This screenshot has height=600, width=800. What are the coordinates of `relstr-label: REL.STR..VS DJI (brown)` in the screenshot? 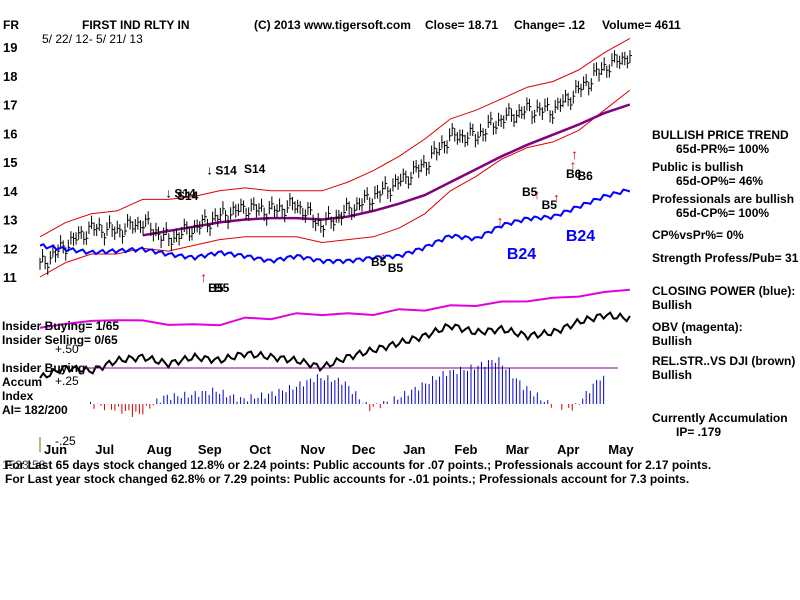 It's located at (724, 361).